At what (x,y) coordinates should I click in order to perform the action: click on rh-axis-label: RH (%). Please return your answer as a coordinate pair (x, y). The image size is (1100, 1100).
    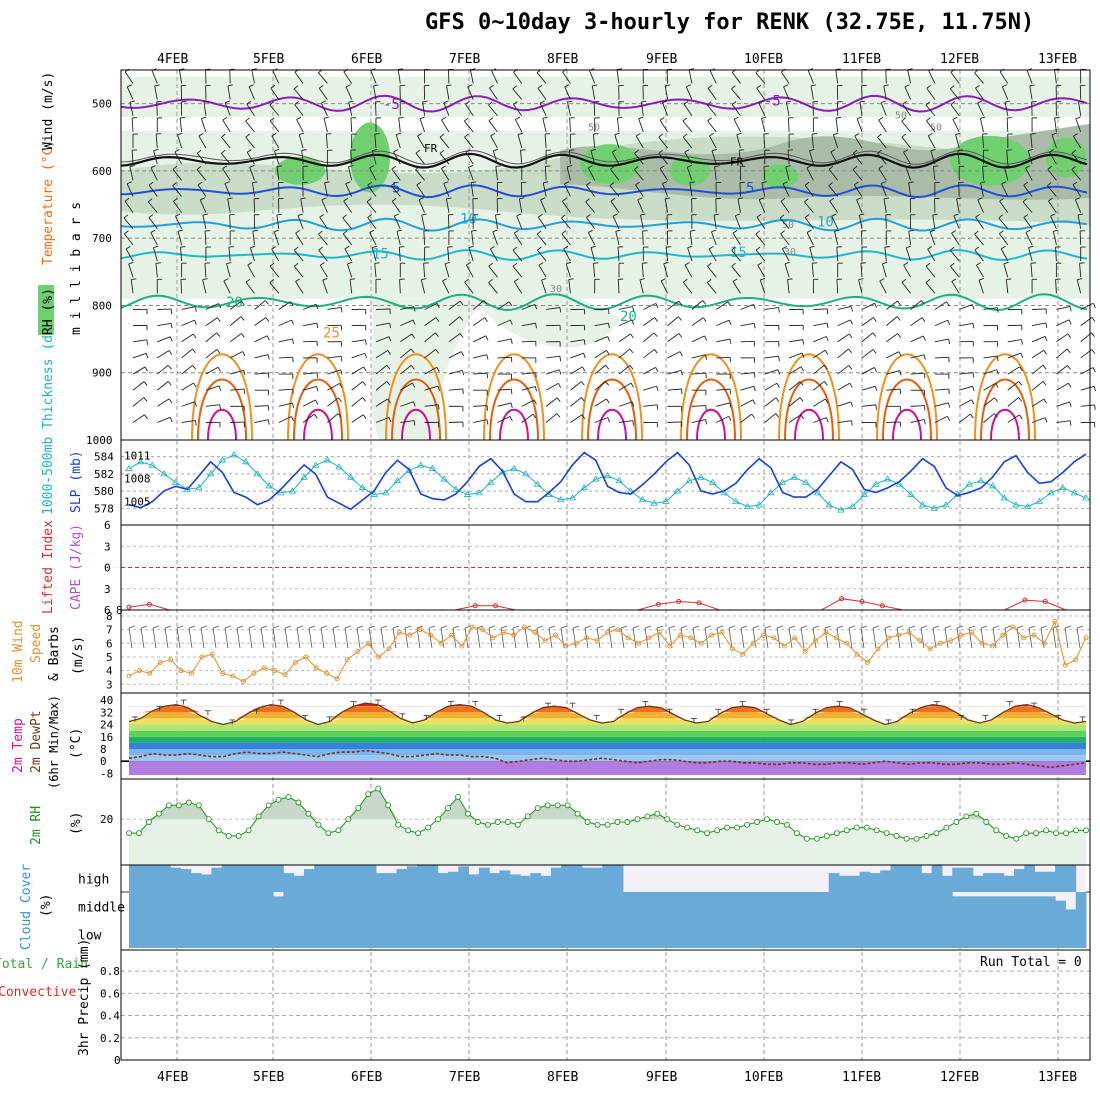
    Looking at the image, I should click on (48, 311).